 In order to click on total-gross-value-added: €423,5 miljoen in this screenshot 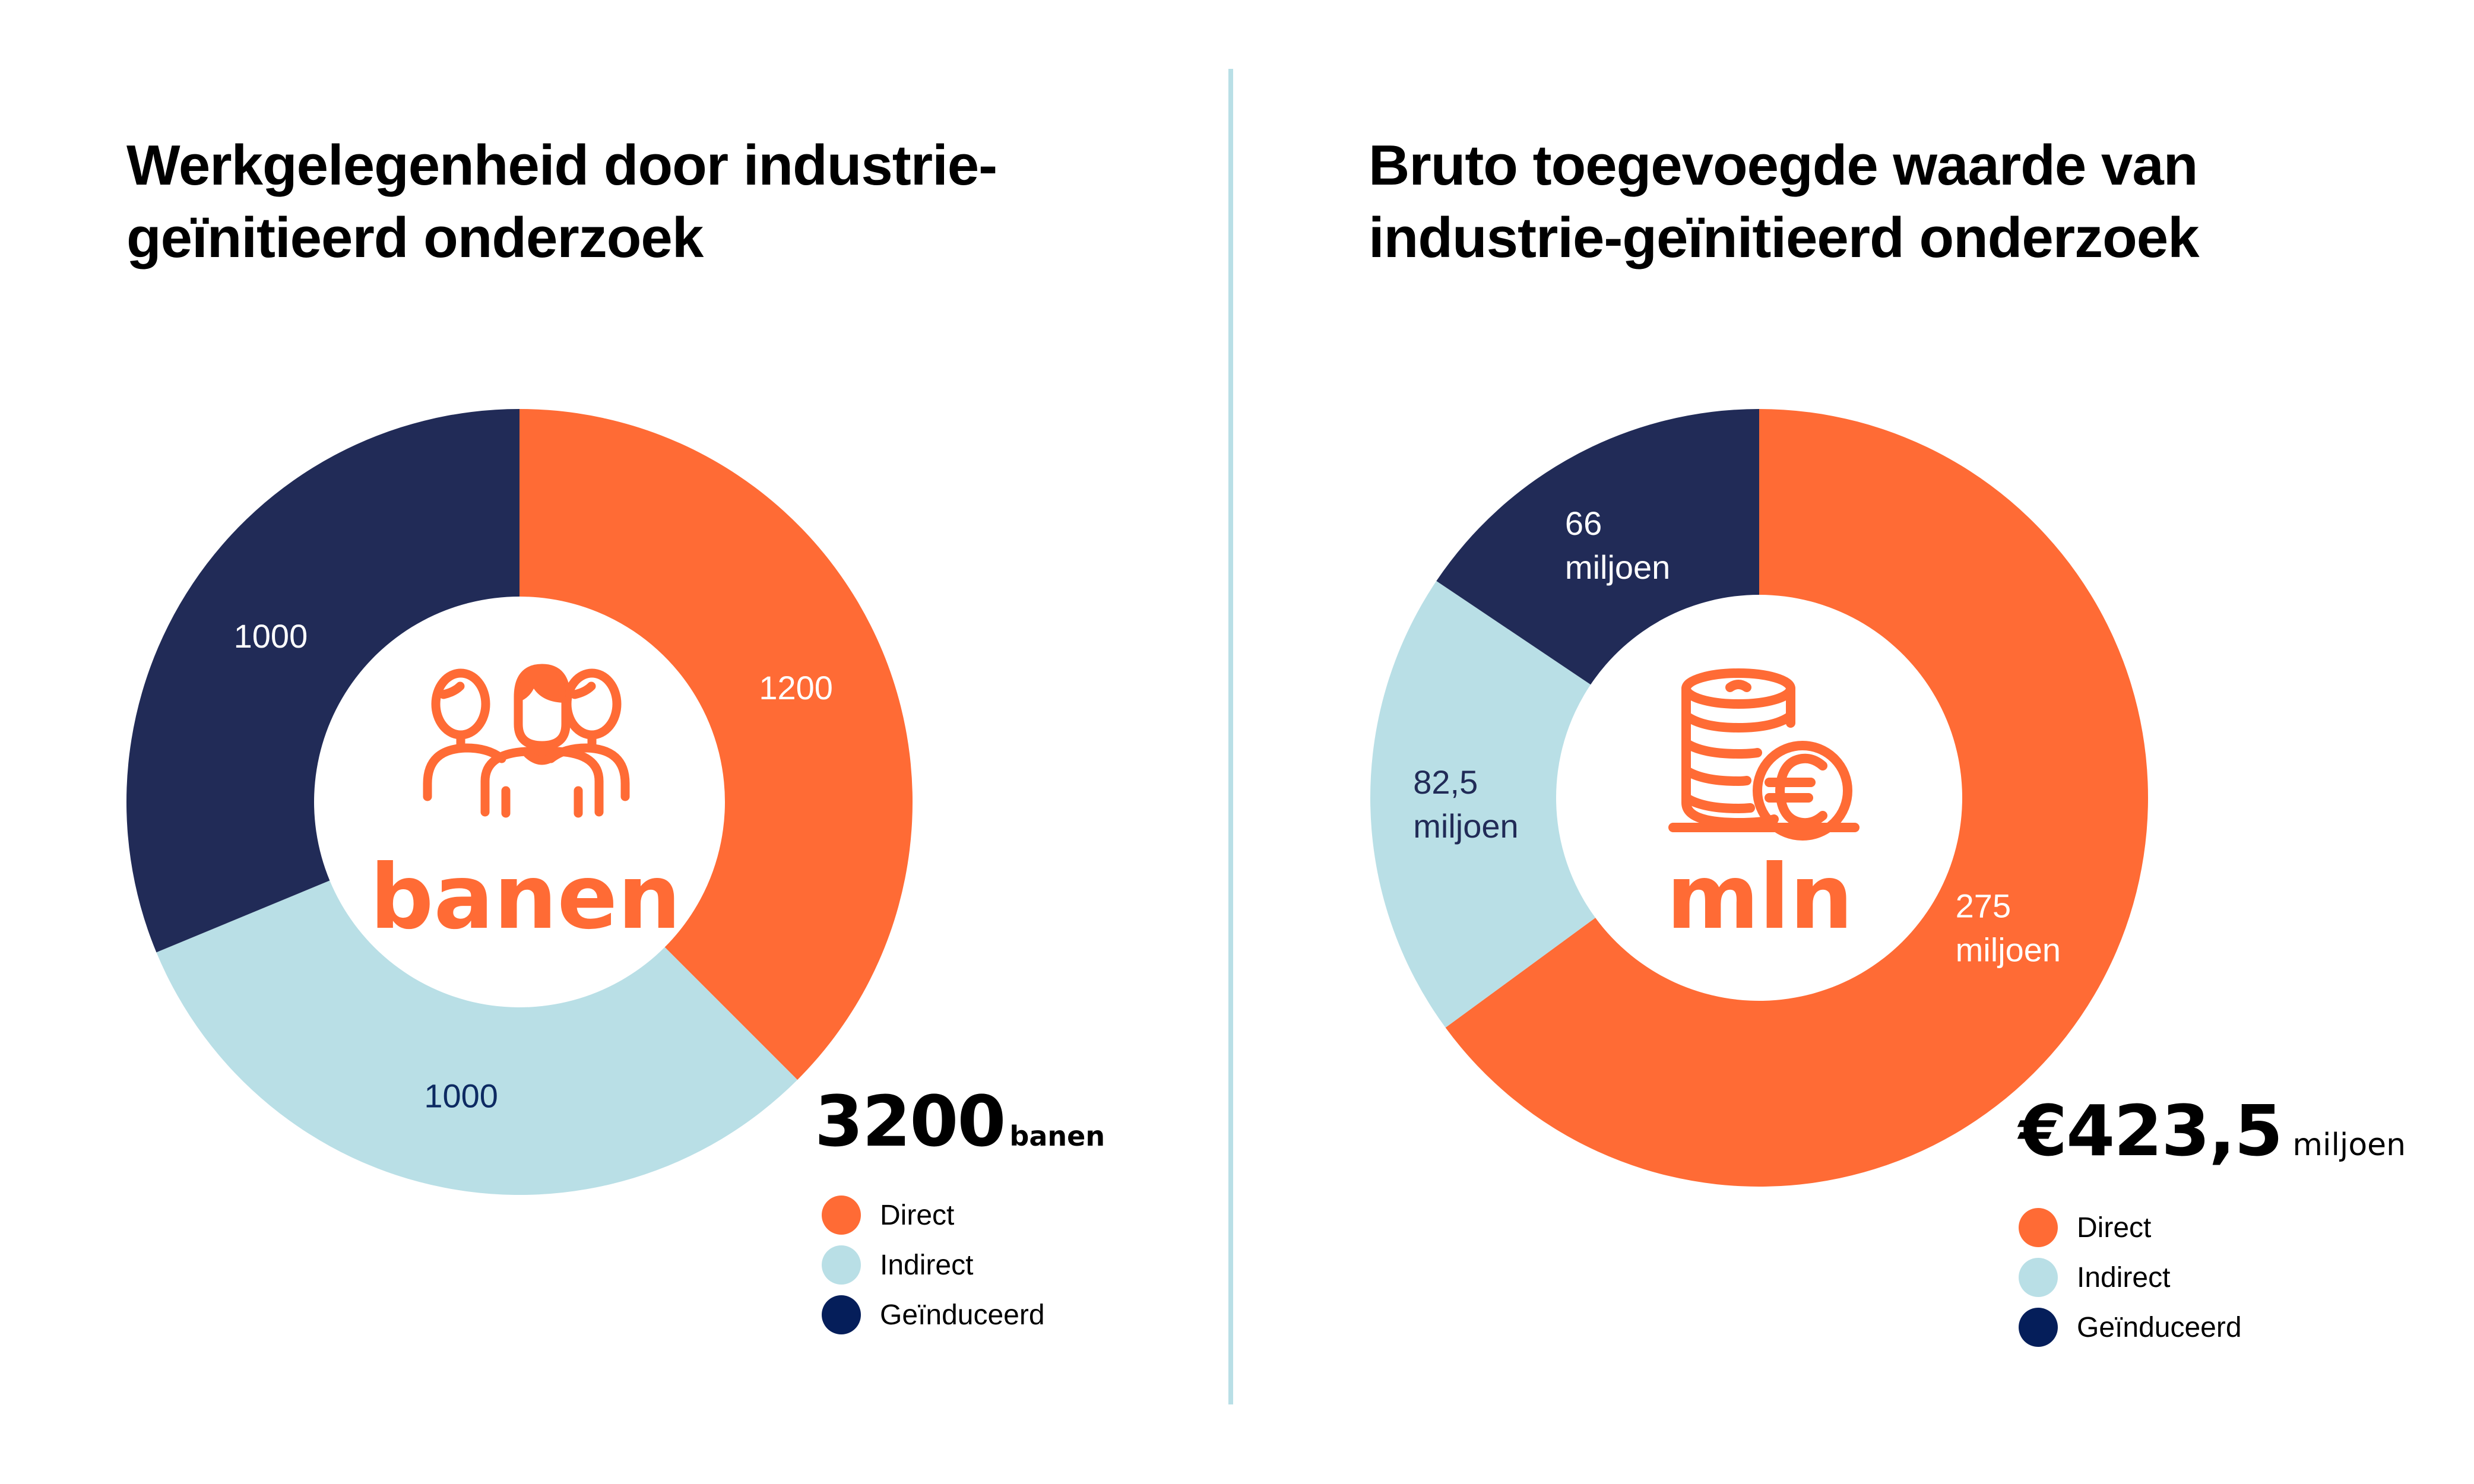, I will do `click(2212, 1131)`.